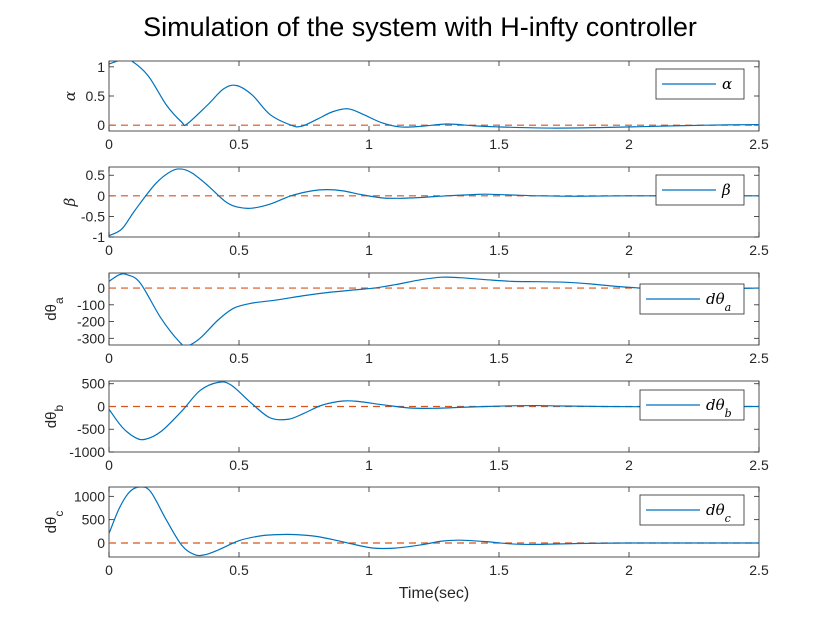  I want to click on y-axis-label: β, so click(70, 202).